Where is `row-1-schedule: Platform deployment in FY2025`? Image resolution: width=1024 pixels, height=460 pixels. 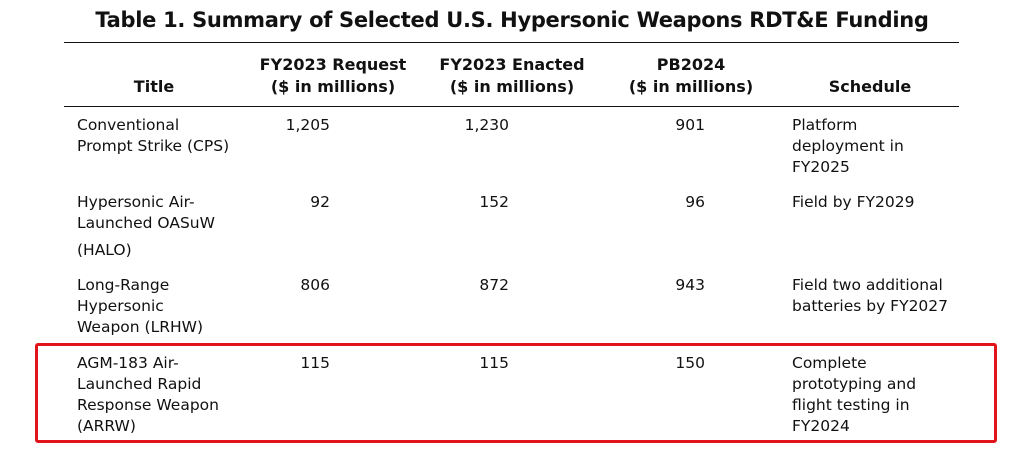
row-1-schedule: Platform deployment in FY2025 is located at coordinates (848, 146).